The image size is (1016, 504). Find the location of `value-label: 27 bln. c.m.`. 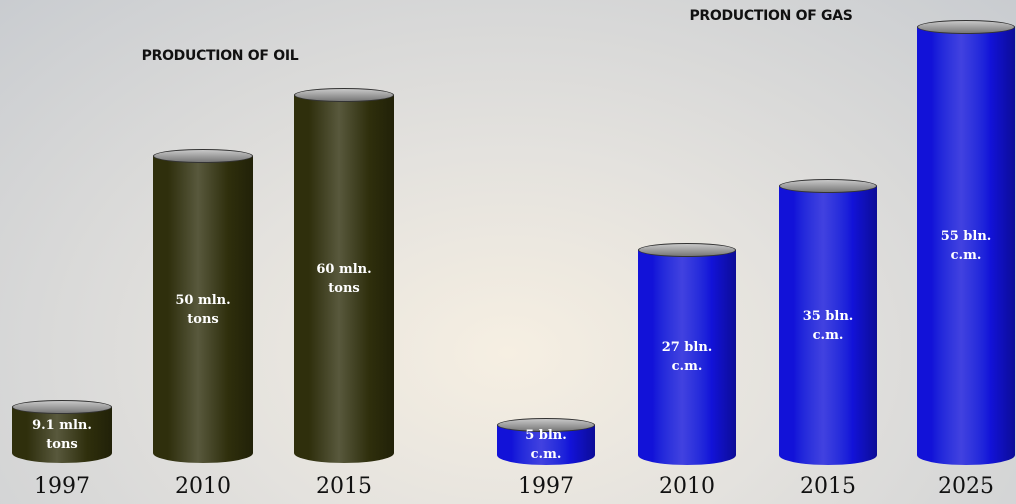

value-label: 27 bln. c.m. is located at coordinates (687, 357).